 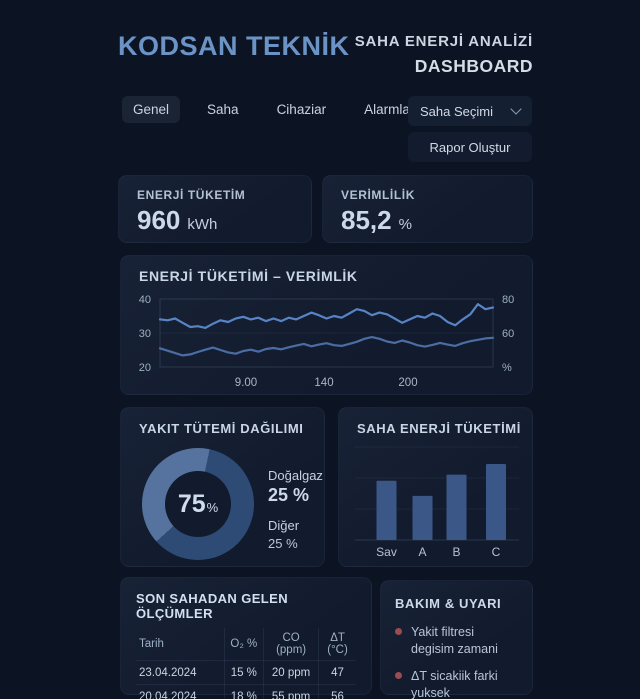 What do you see at coordinates (291, 691) in the screenshot?
I see `cell-co: 55 ppm` at bounding box center [291, 691].